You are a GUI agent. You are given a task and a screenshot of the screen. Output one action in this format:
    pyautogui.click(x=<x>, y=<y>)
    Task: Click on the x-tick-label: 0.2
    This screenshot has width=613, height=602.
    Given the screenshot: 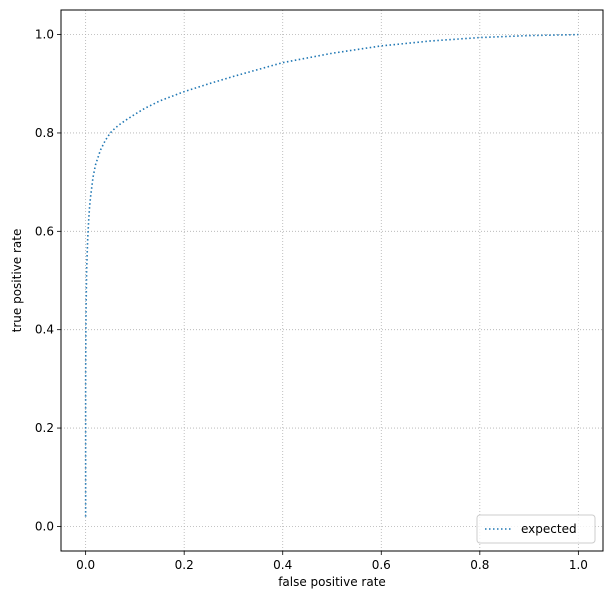 What is the action you would take?
    pyautogui.click(x=184, y=565)
    